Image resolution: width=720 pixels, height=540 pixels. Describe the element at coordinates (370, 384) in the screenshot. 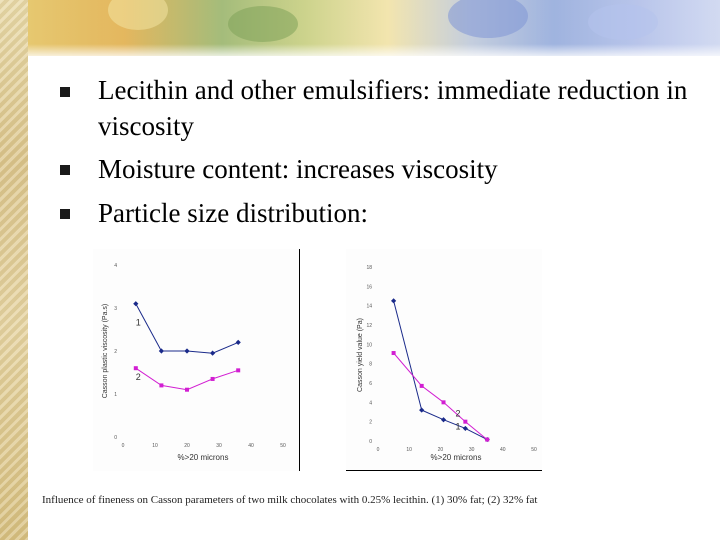

I see `y-tick-label: 6` at that location.